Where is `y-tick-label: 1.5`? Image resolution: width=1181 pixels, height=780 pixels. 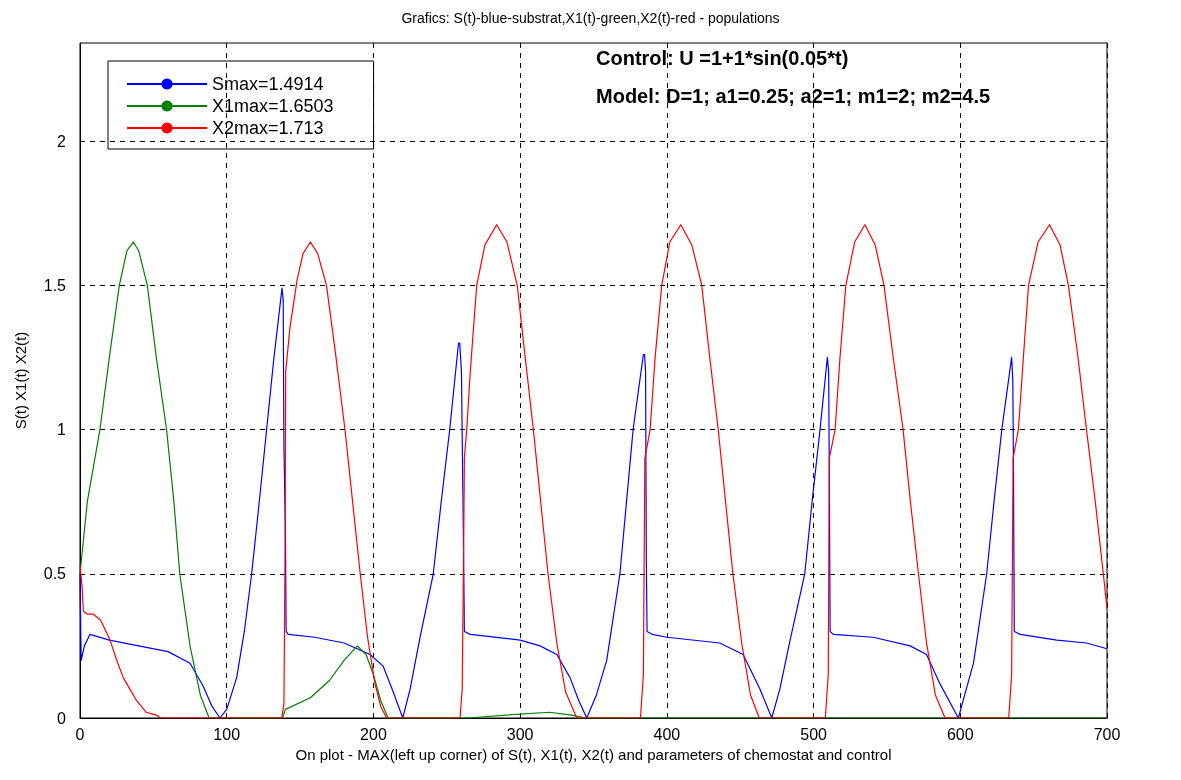
y-tick-label: 1.5 is located at coordinates (55, 285).